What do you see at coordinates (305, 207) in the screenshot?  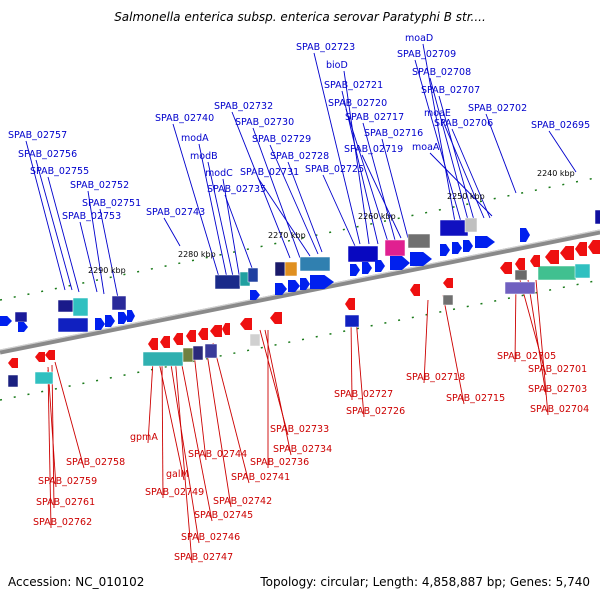 I see `gene-label-spab_02728-leader` at bounding box center [305, 207].